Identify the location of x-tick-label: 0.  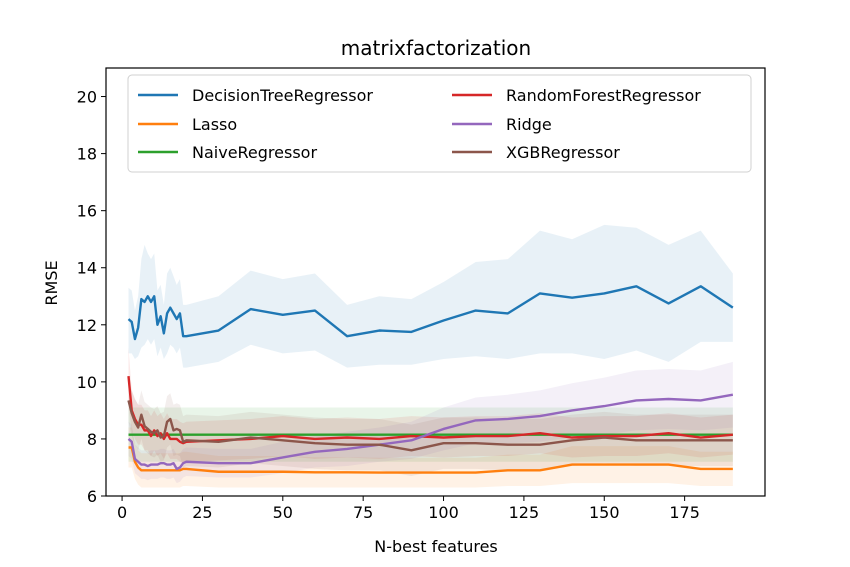
(122, 512).